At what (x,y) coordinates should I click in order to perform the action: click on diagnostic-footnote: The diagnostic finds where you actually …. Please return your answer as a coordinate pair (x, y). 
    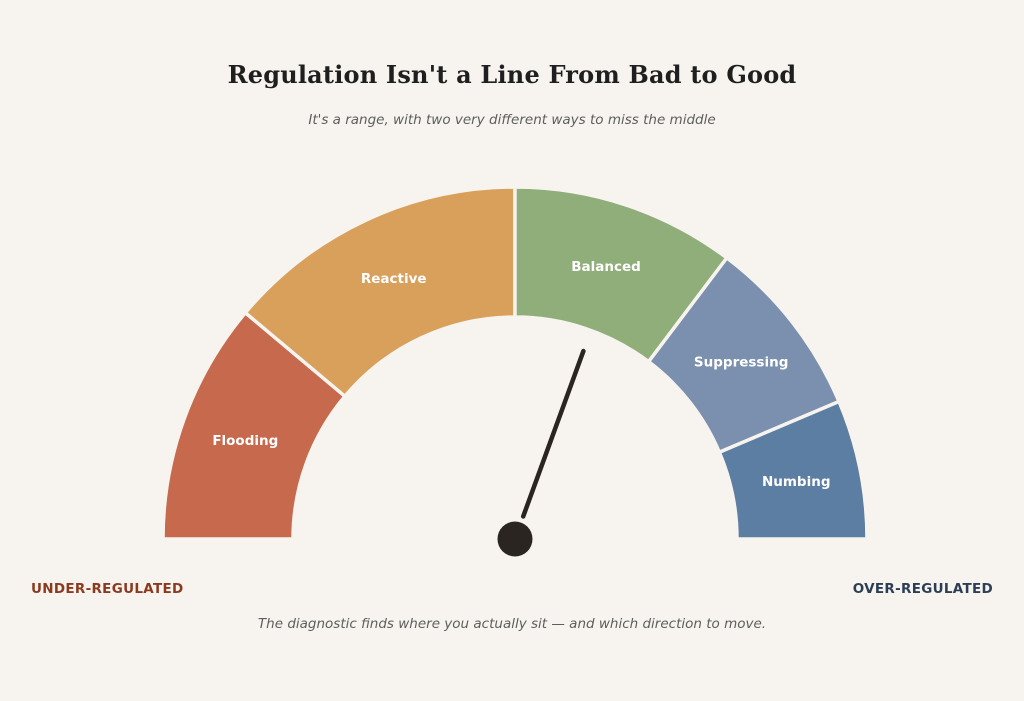
    Looking at the image, I should click on (512, 624).